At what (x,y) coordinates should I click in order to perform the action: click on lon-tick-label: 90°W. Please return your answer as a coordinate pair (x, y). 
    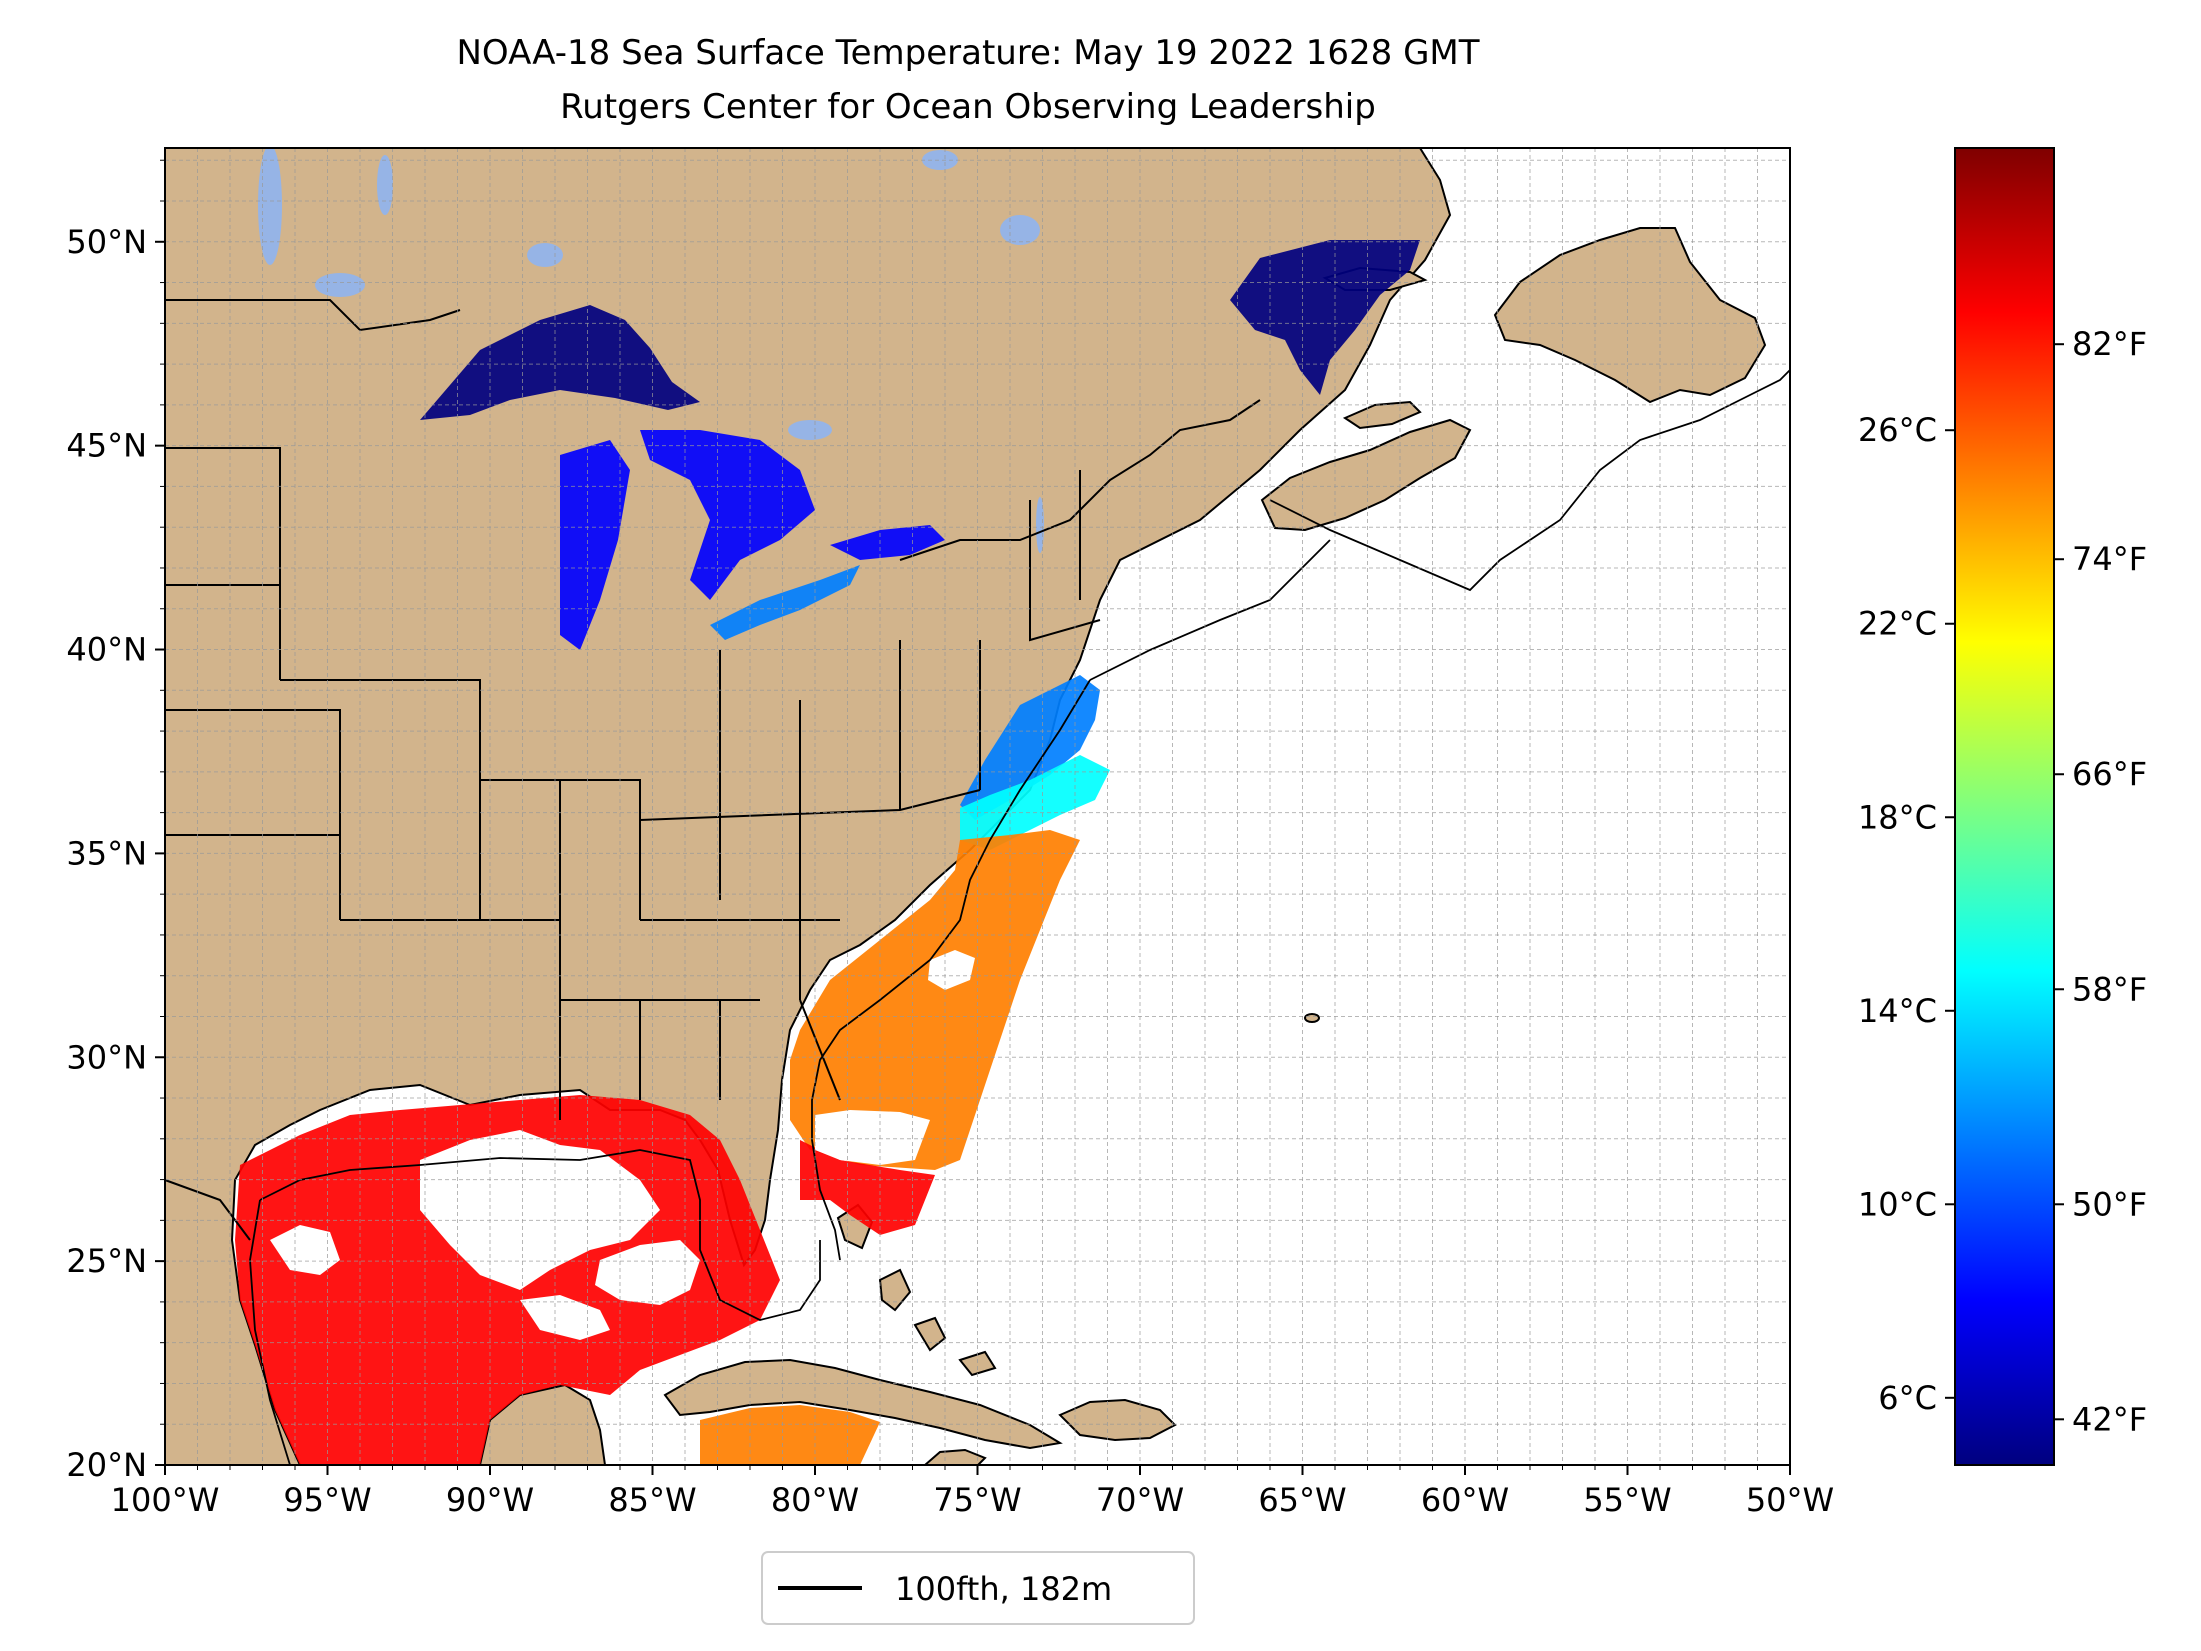
    Looking at the image, I should click on (490, 1500).